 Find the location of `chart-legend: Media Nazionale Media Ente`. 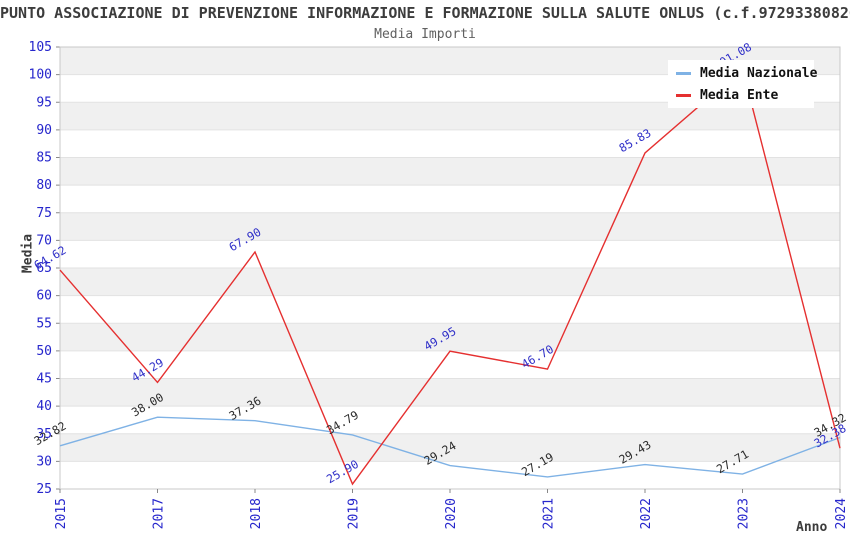

chart-legend: Media Nazionale Media Ente is located at coordinates (743, 84).